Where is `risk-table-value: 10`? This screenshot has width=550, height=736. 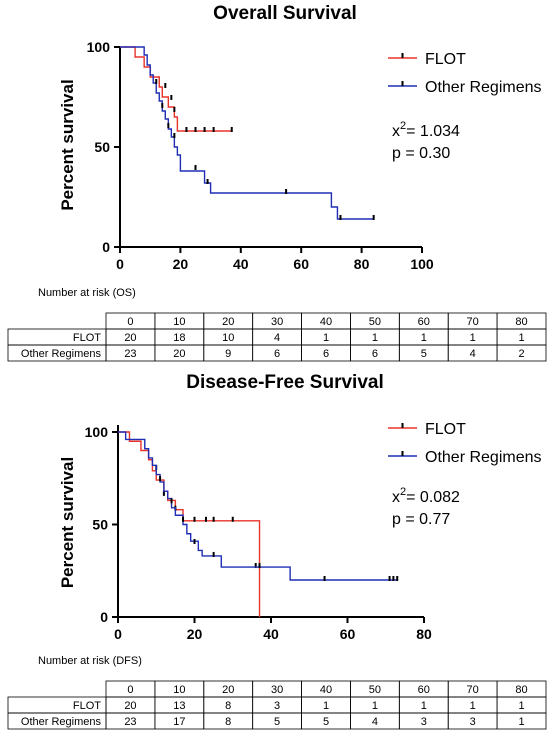
risk-table-value: 10 is located at coordinates (228, 338).